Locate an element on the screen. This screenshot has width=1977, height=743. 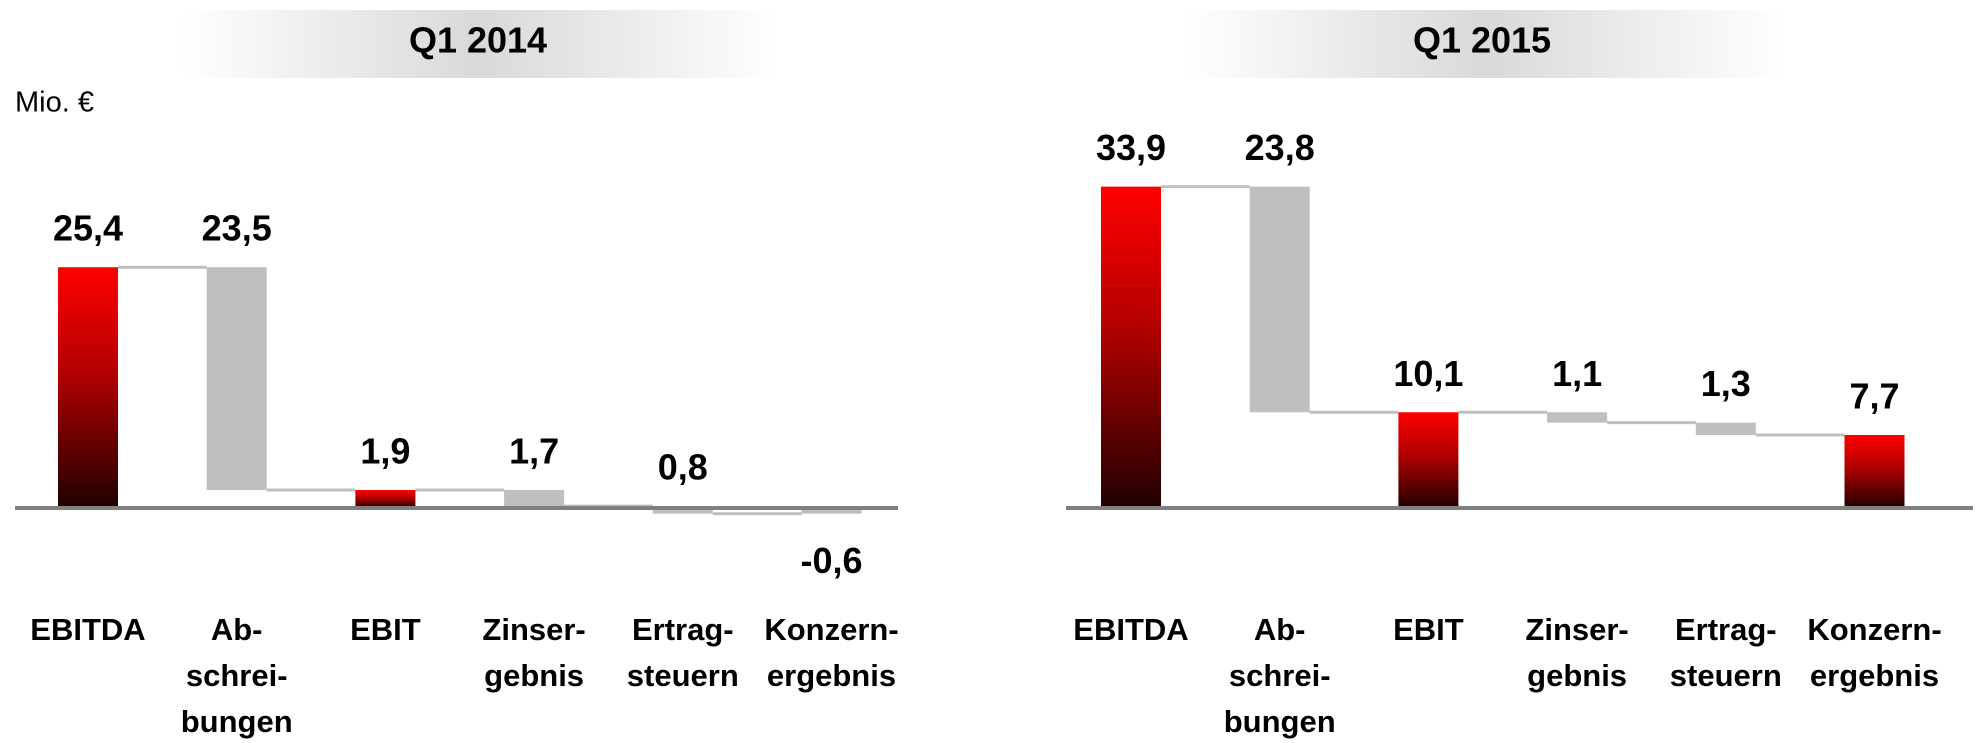
chart-title: Q1 2014 is located at coordinates (478, 40).